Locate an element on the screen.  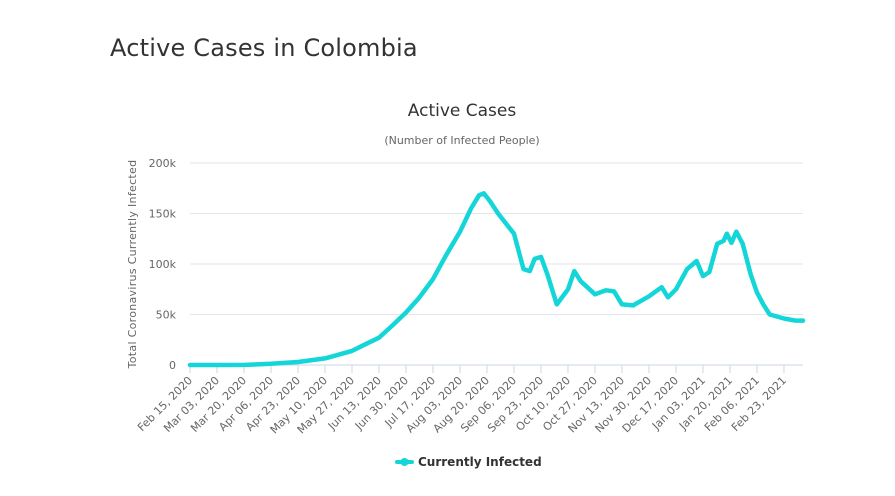
y-tick-label: 0 is located at coordinates (172, 365).